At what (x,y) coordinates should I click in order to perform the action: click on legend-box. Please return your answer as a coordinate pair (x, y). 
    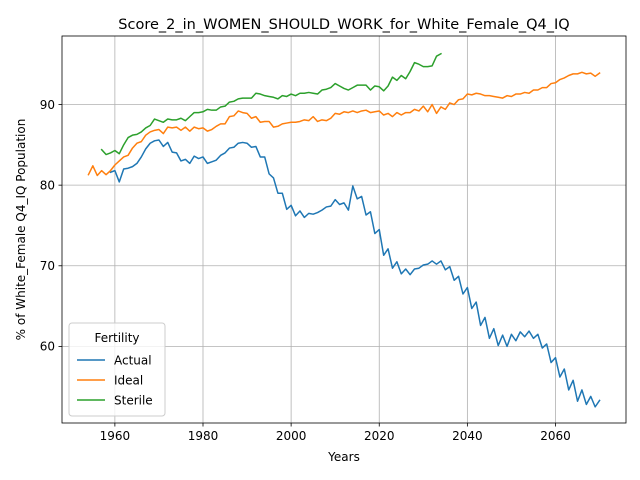
    Looking at the image, I should click on (117, 369).